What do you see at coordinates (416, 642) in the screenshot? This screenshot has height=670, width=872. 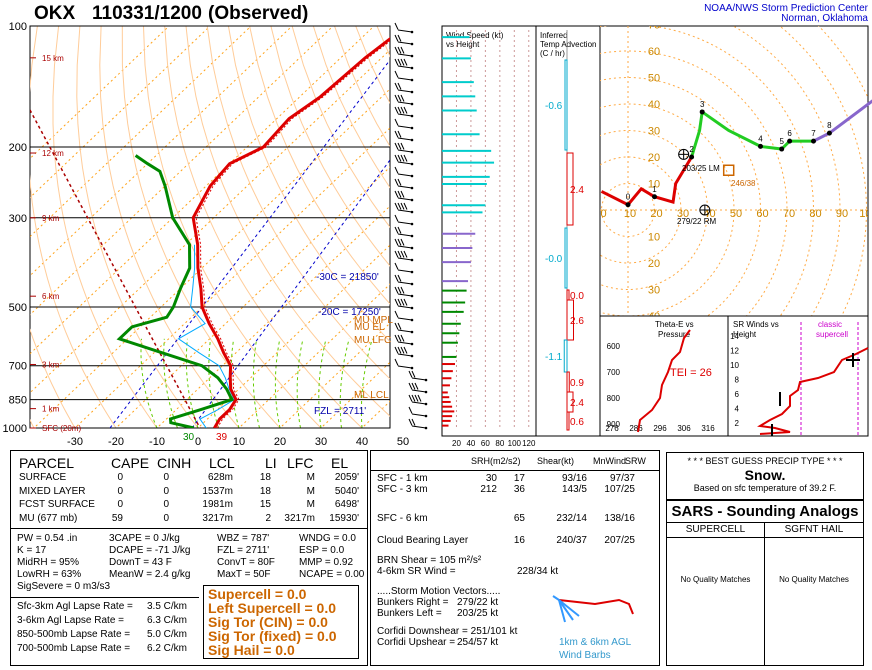 I see `corfidi-up-name: Corfidi Upshear =` at bounding box center [416, 642].